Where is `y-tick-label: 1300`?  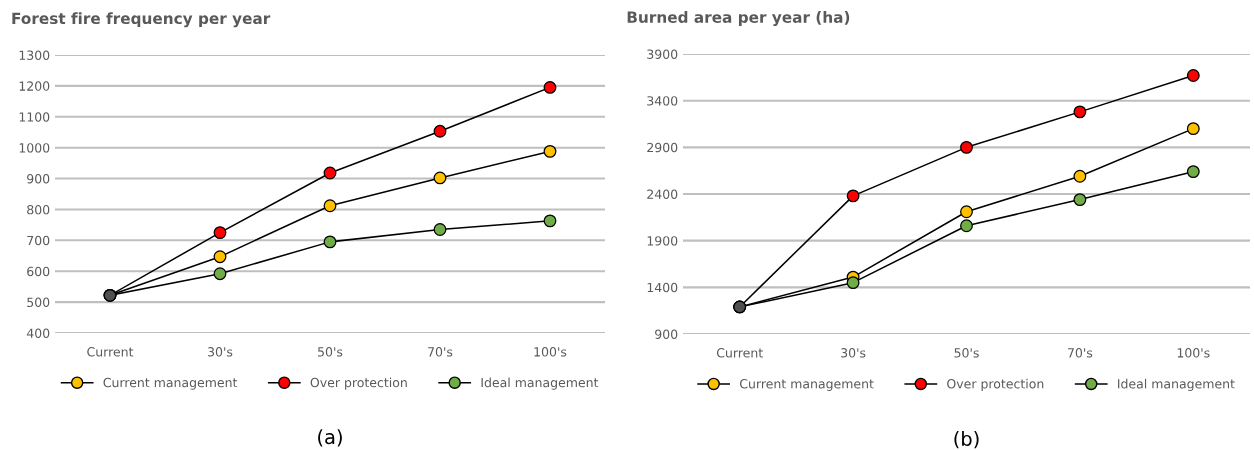
y-tick-label: 1300 is located at coordinates (34, 55).